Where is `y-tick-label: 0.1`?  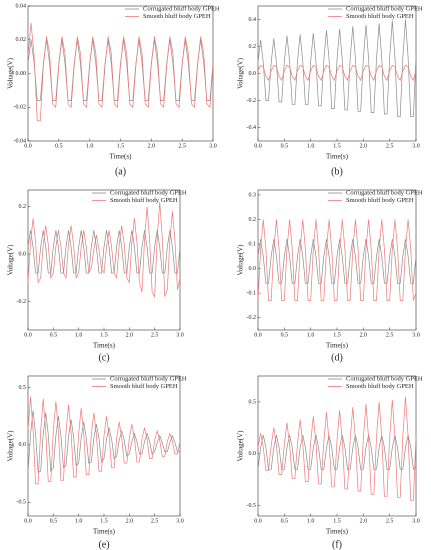 y-tick-label: 0.1 is located at coordinates (253, 244).